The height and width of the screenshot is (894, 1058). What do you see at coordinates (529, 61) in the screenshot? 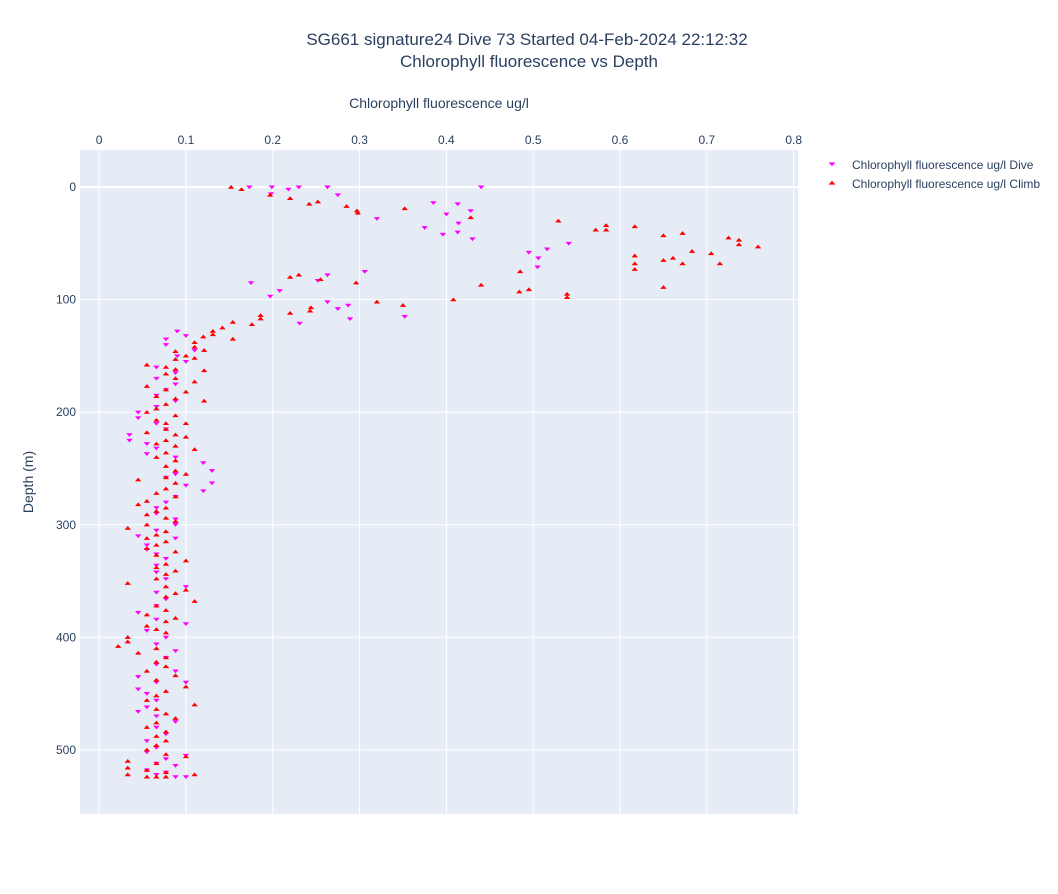
I see `chart-title-line-2: Chlorophyll fluorescence vs Depth` at bounding box center [529, 61].